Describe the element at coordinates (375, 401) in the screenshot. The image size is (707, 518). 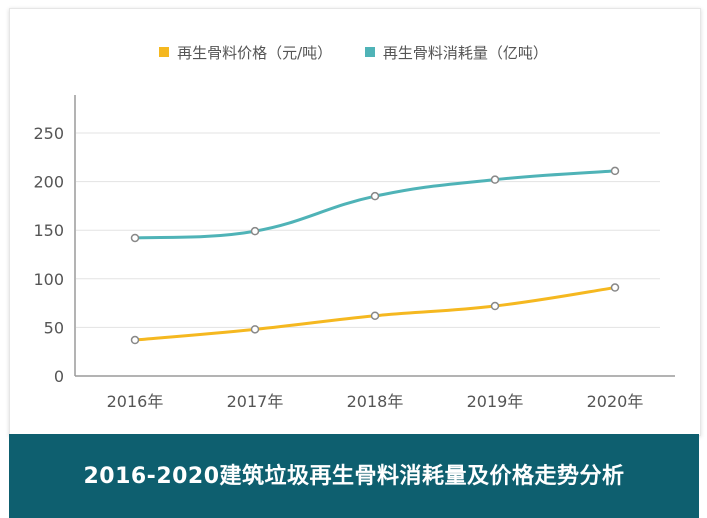
I see `x-tick-label: 2018年` at that location.